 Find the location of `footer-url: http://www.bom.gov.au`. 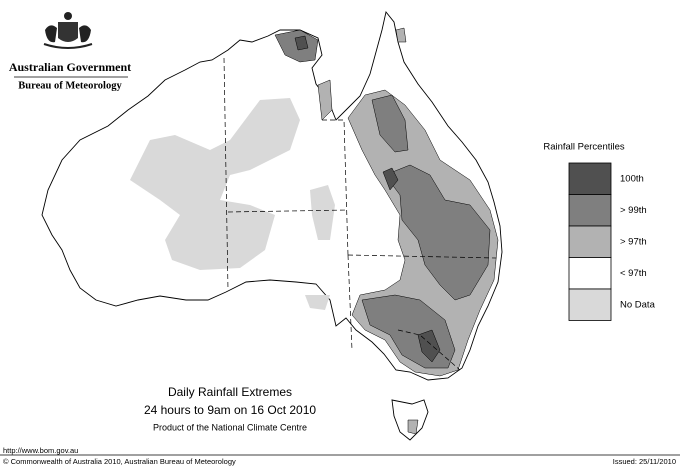

footer-url: http://www.bom.gov.au is located at coordinates (40, 450).